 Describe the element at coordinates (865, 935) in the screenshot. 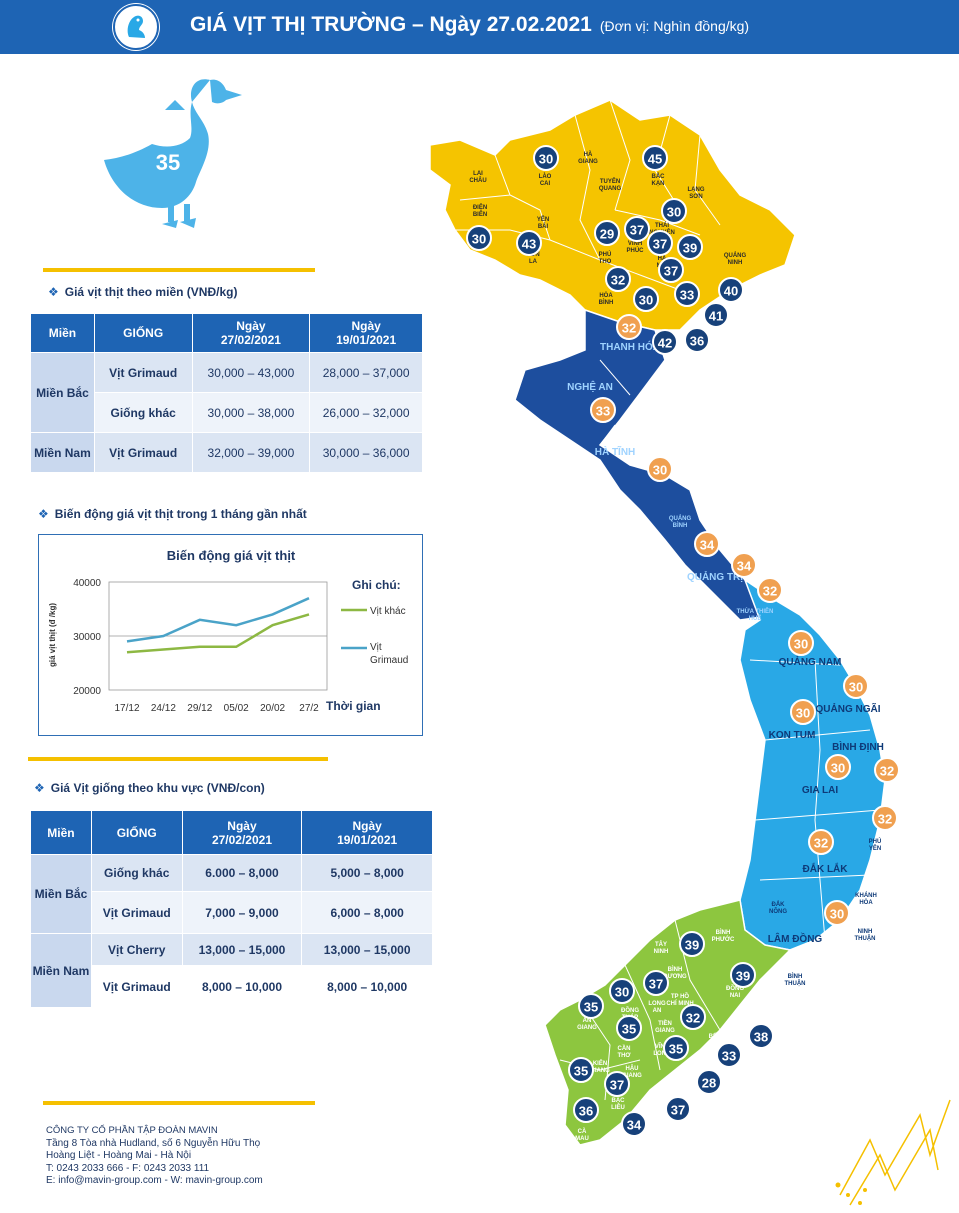

I see `province-label: NINH THUẬN` at that location.